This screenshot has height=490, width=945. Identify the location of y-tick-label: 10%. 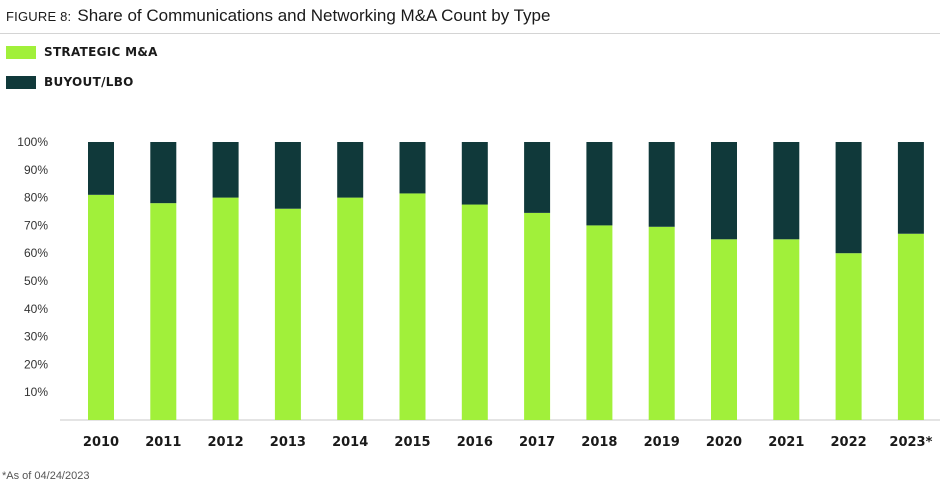
(36, 392).